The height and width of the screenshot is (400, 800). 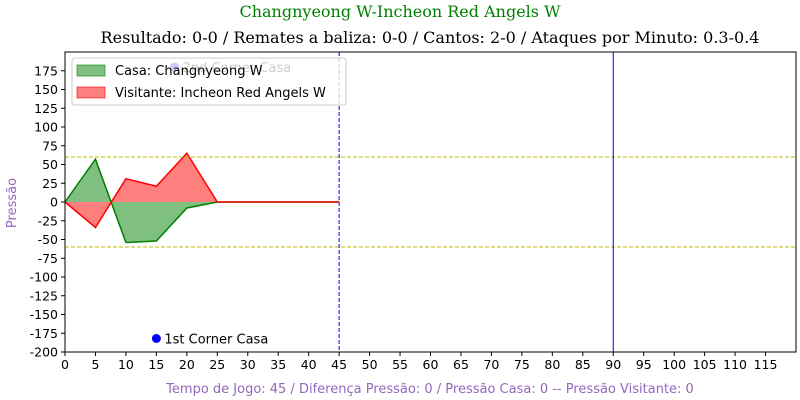 I want to click on y-tick-label-6: -50, so click(x=48, y=239).